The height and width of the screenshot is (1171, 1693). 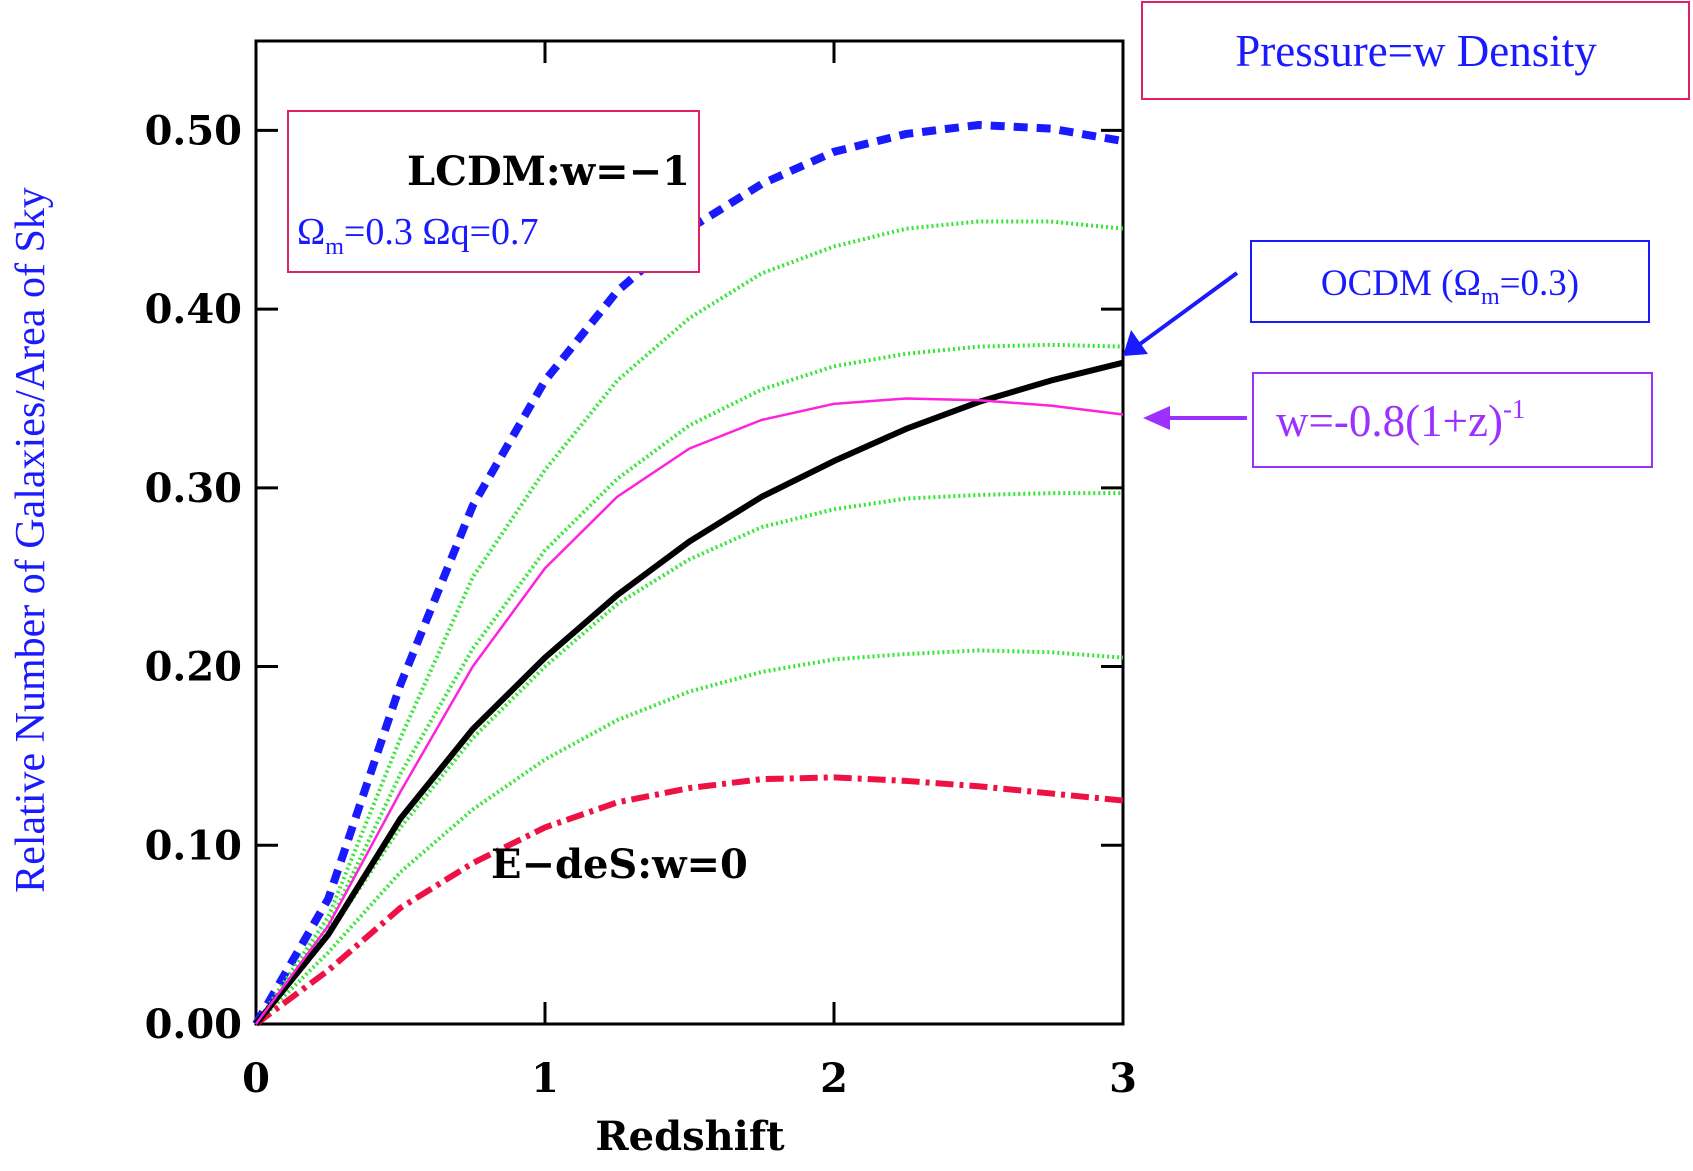 I want to click on y-tick-label: 0.20, so click(x=193, y=667).